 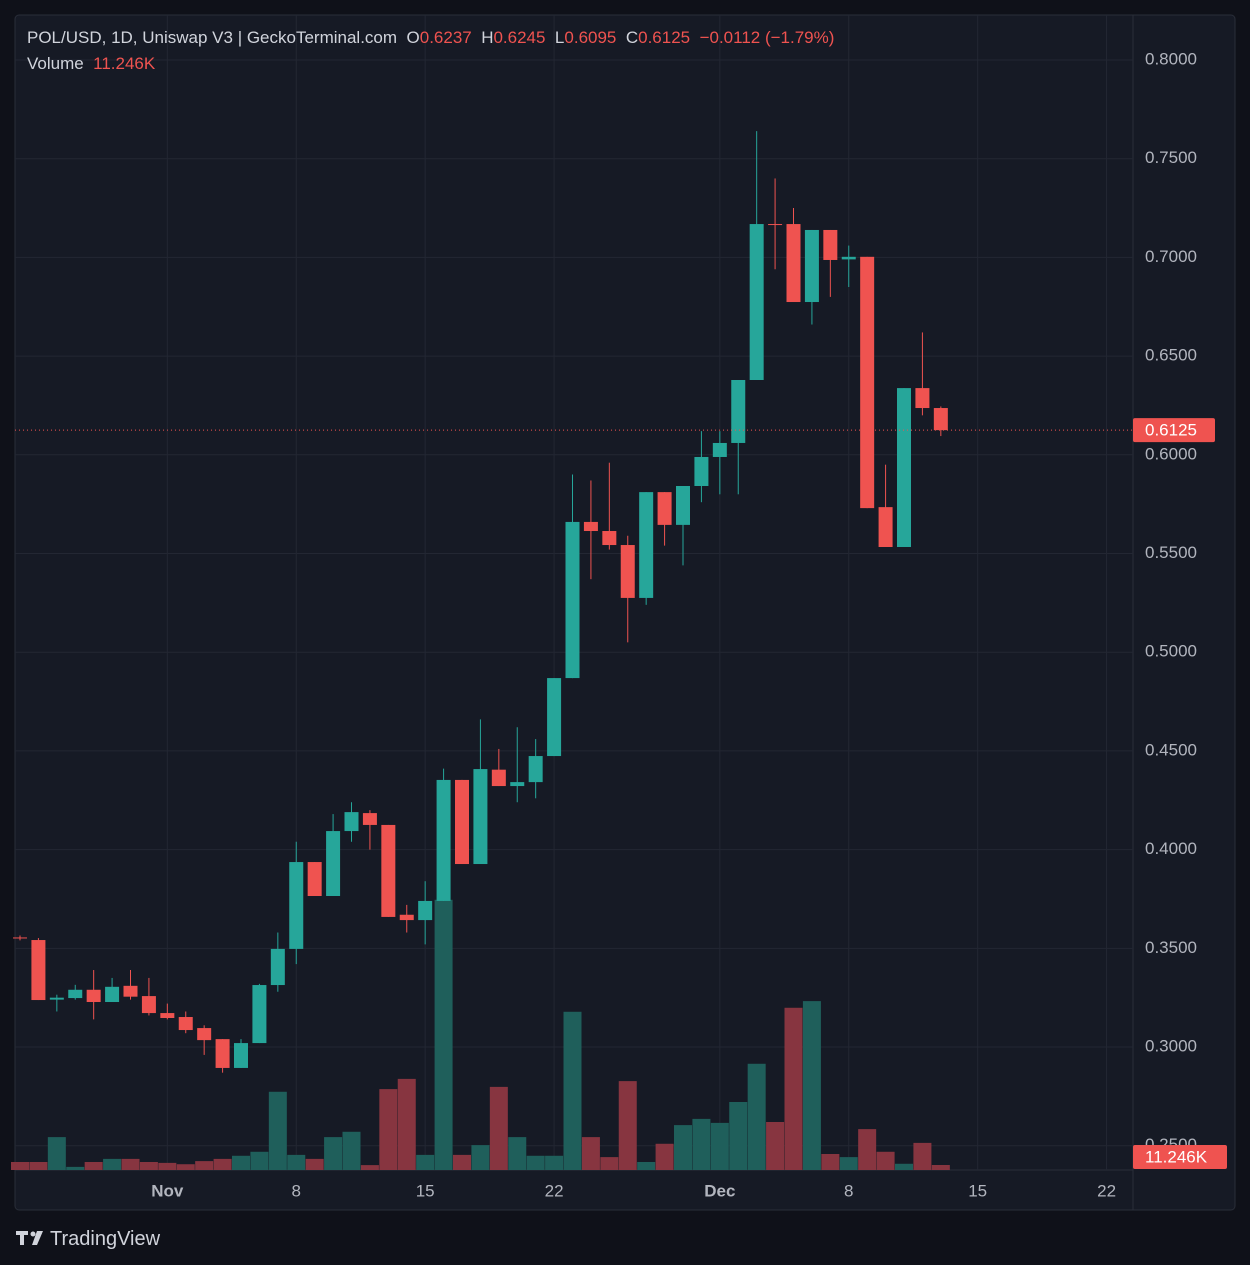 What do you see at coordinates (1171, 947) in the screenshot?
I see `y-tick-label: 0.3500` at bounding box center [1171, 947].